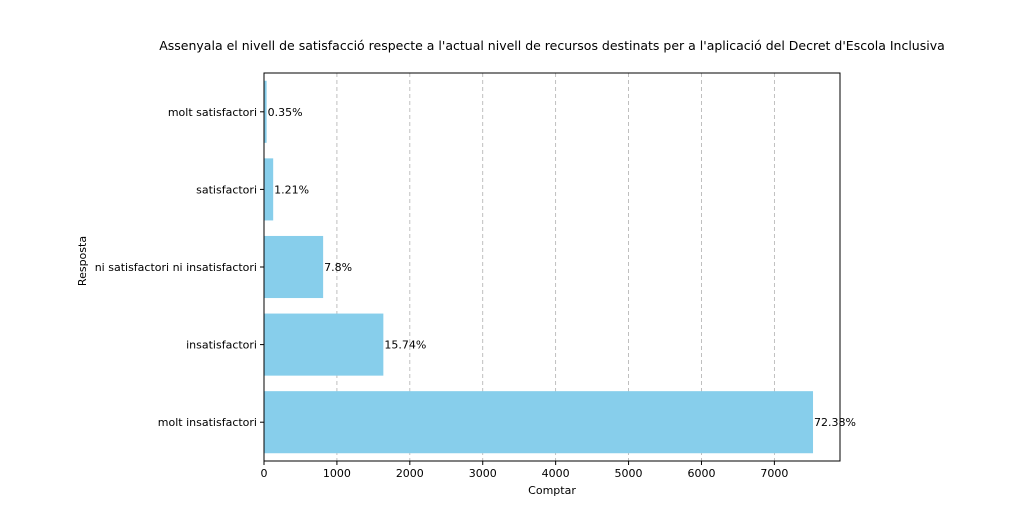 This screenshot has width=1024, height=522. I want to click on y-tick-label: satisfactori, so click(226, 189).